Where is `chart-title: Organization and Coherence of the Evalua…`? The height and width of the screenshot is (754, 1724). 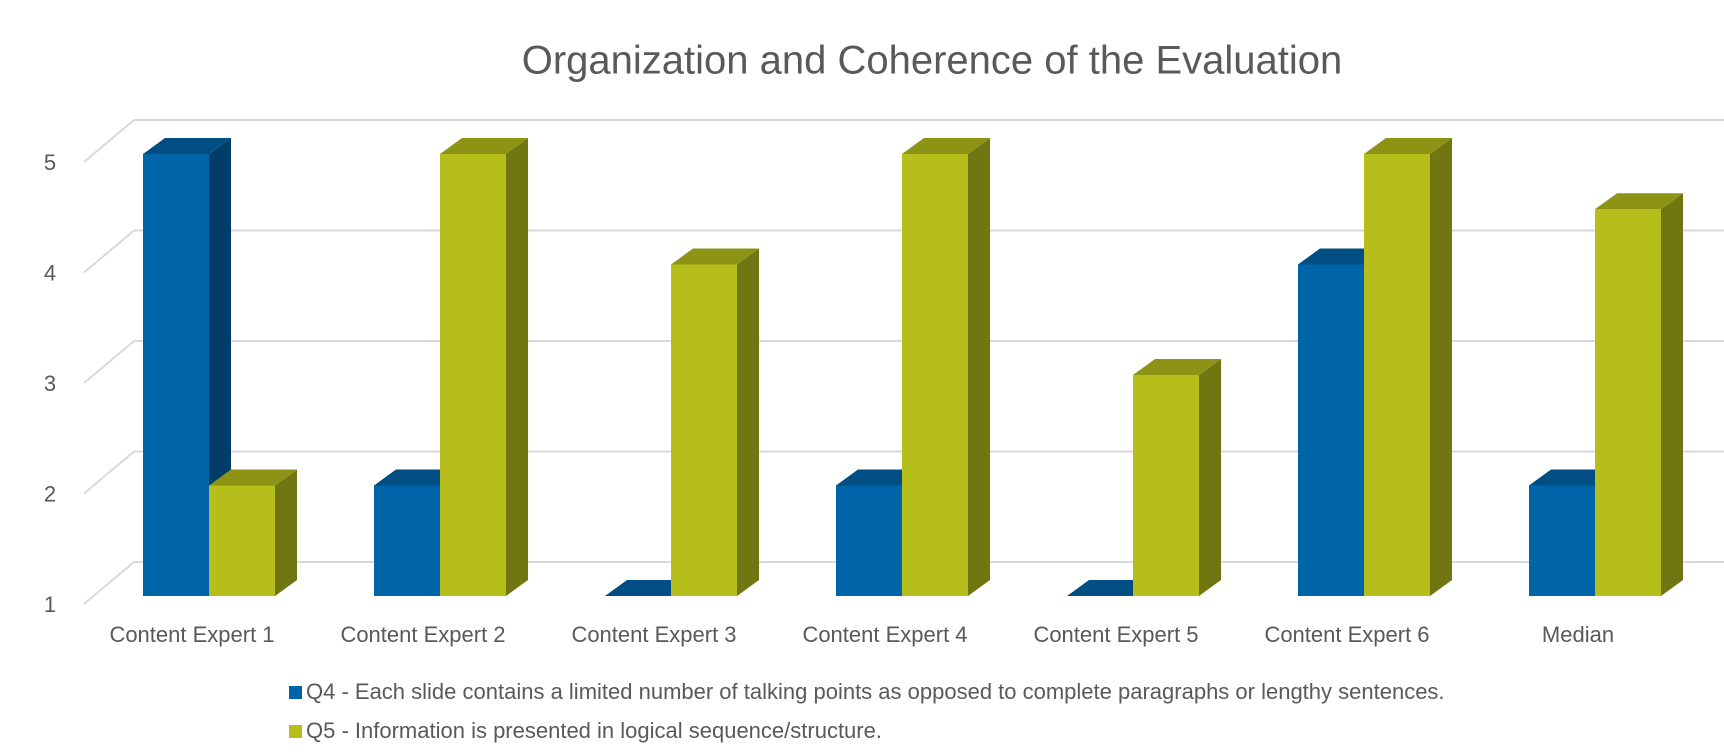
chart-title: Organization and Coherence of the Evalua… is located at coordinates (932, 61).